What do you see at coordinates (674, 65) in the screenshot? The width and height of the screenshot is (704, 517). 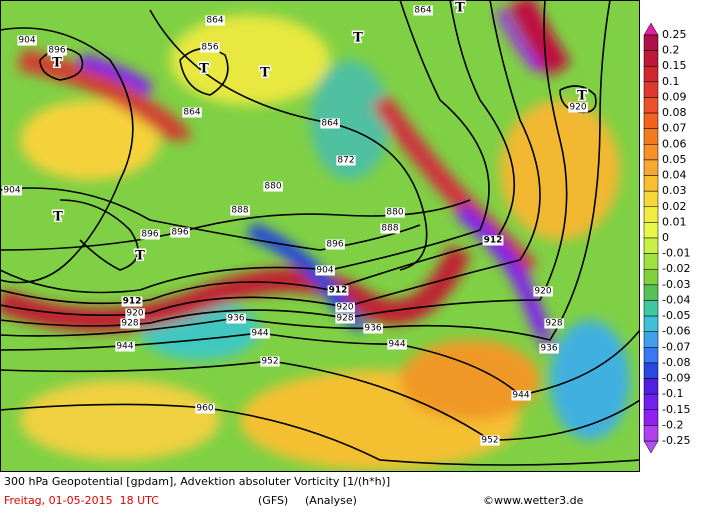 I see `colorbar-label: 0.15` at bounding box center [674, 65].